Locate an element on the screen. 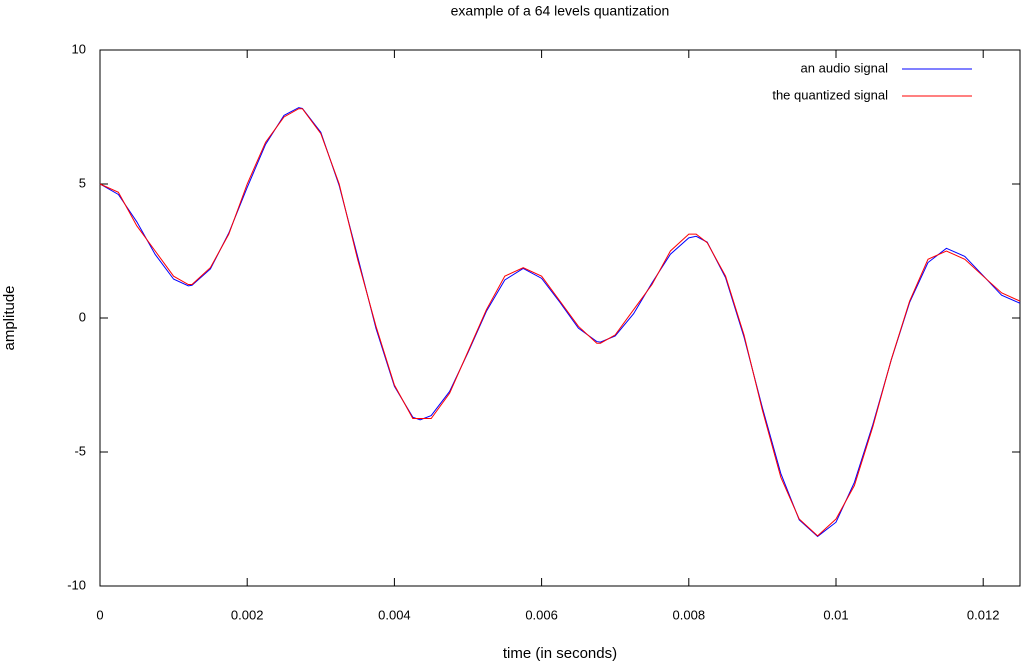 This screenshot has height=663, width=1024. x-axis-label: time (in seconds) is located at coordinates (560, 653).